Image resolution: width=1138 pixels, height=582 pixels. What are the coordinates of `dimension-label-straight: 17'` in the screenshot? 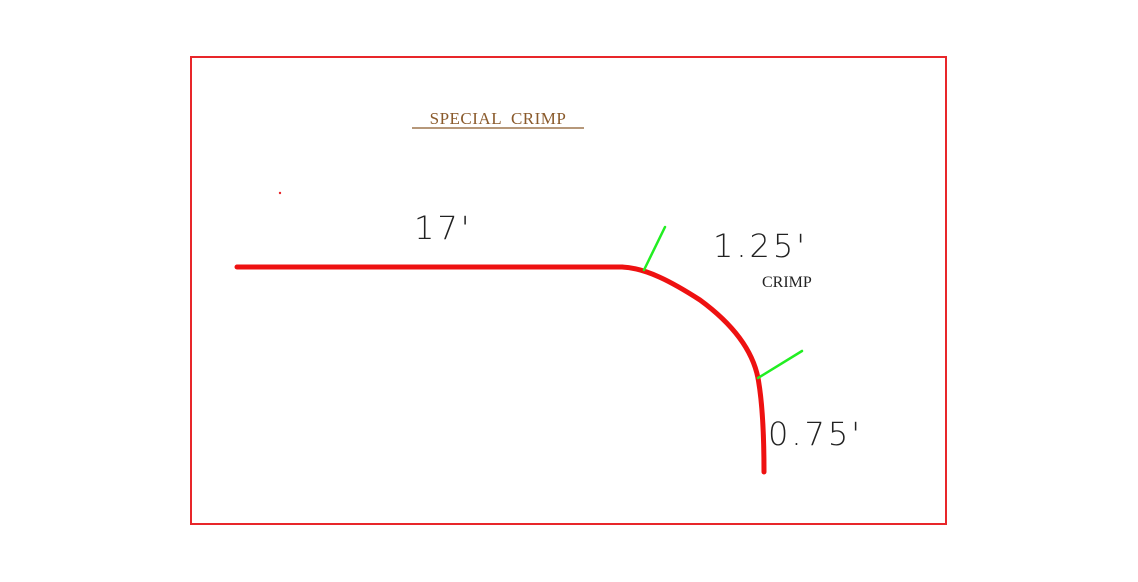 It's located at (443, 228).